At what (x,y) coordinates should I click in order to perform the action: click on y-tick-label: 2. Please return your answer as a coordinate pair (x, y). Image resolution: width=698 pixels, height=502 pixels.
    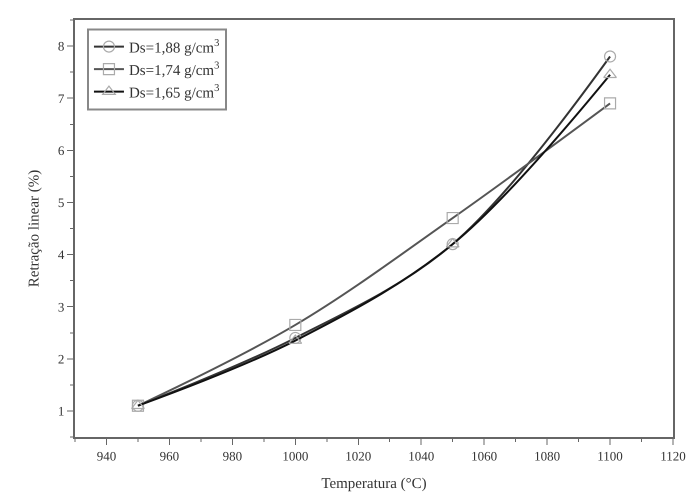
    Looking at the image, I should click on (61, 358).